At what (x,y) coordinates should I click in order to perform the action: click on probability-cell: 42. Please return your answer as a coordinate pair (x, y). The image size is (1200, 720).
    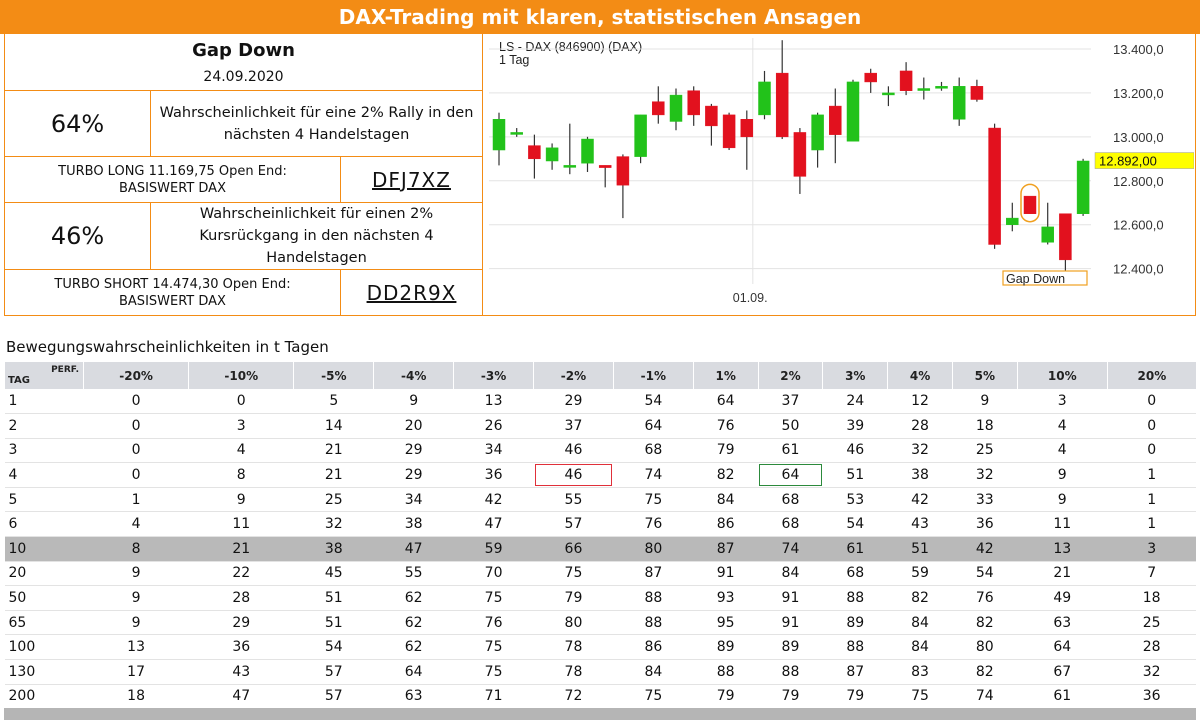
    Looking at the image, I should click on (985, 549).